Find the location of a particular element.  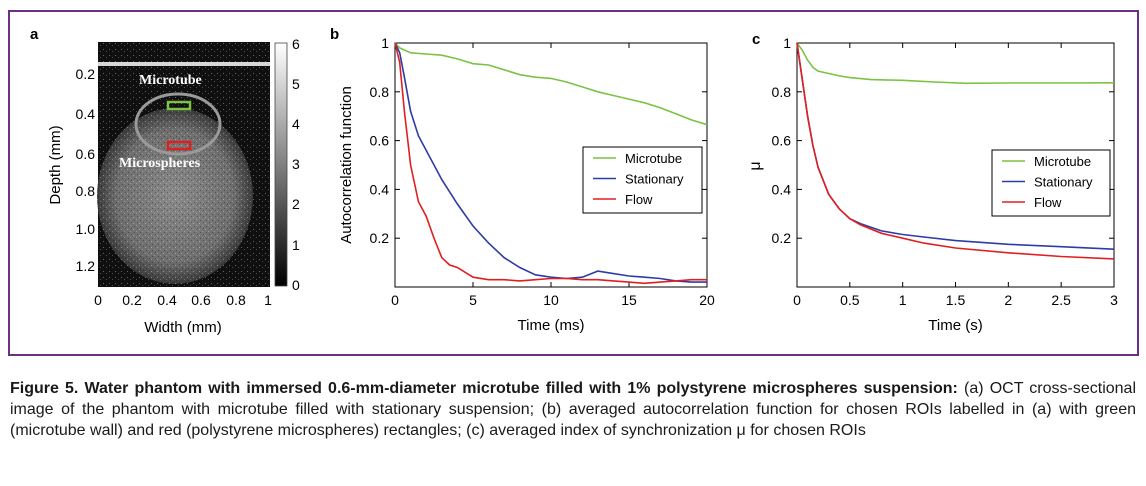

x-axis-label: Time (s) is located at coordinates (955, 325).